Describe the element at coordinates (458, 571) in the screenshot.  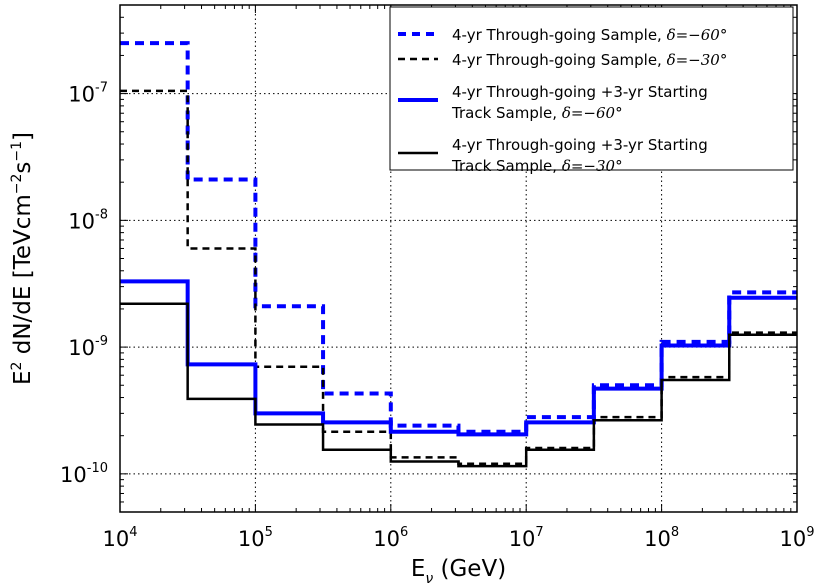
I see `x-axis-title: Eν (GeV)` at that location.